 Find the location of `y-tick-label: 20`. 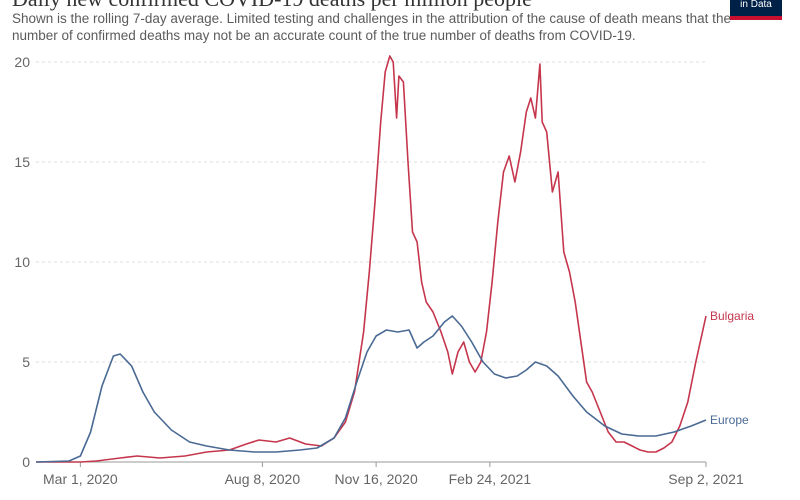

y-tick-label: 20 is located at coordinates (22, 62).